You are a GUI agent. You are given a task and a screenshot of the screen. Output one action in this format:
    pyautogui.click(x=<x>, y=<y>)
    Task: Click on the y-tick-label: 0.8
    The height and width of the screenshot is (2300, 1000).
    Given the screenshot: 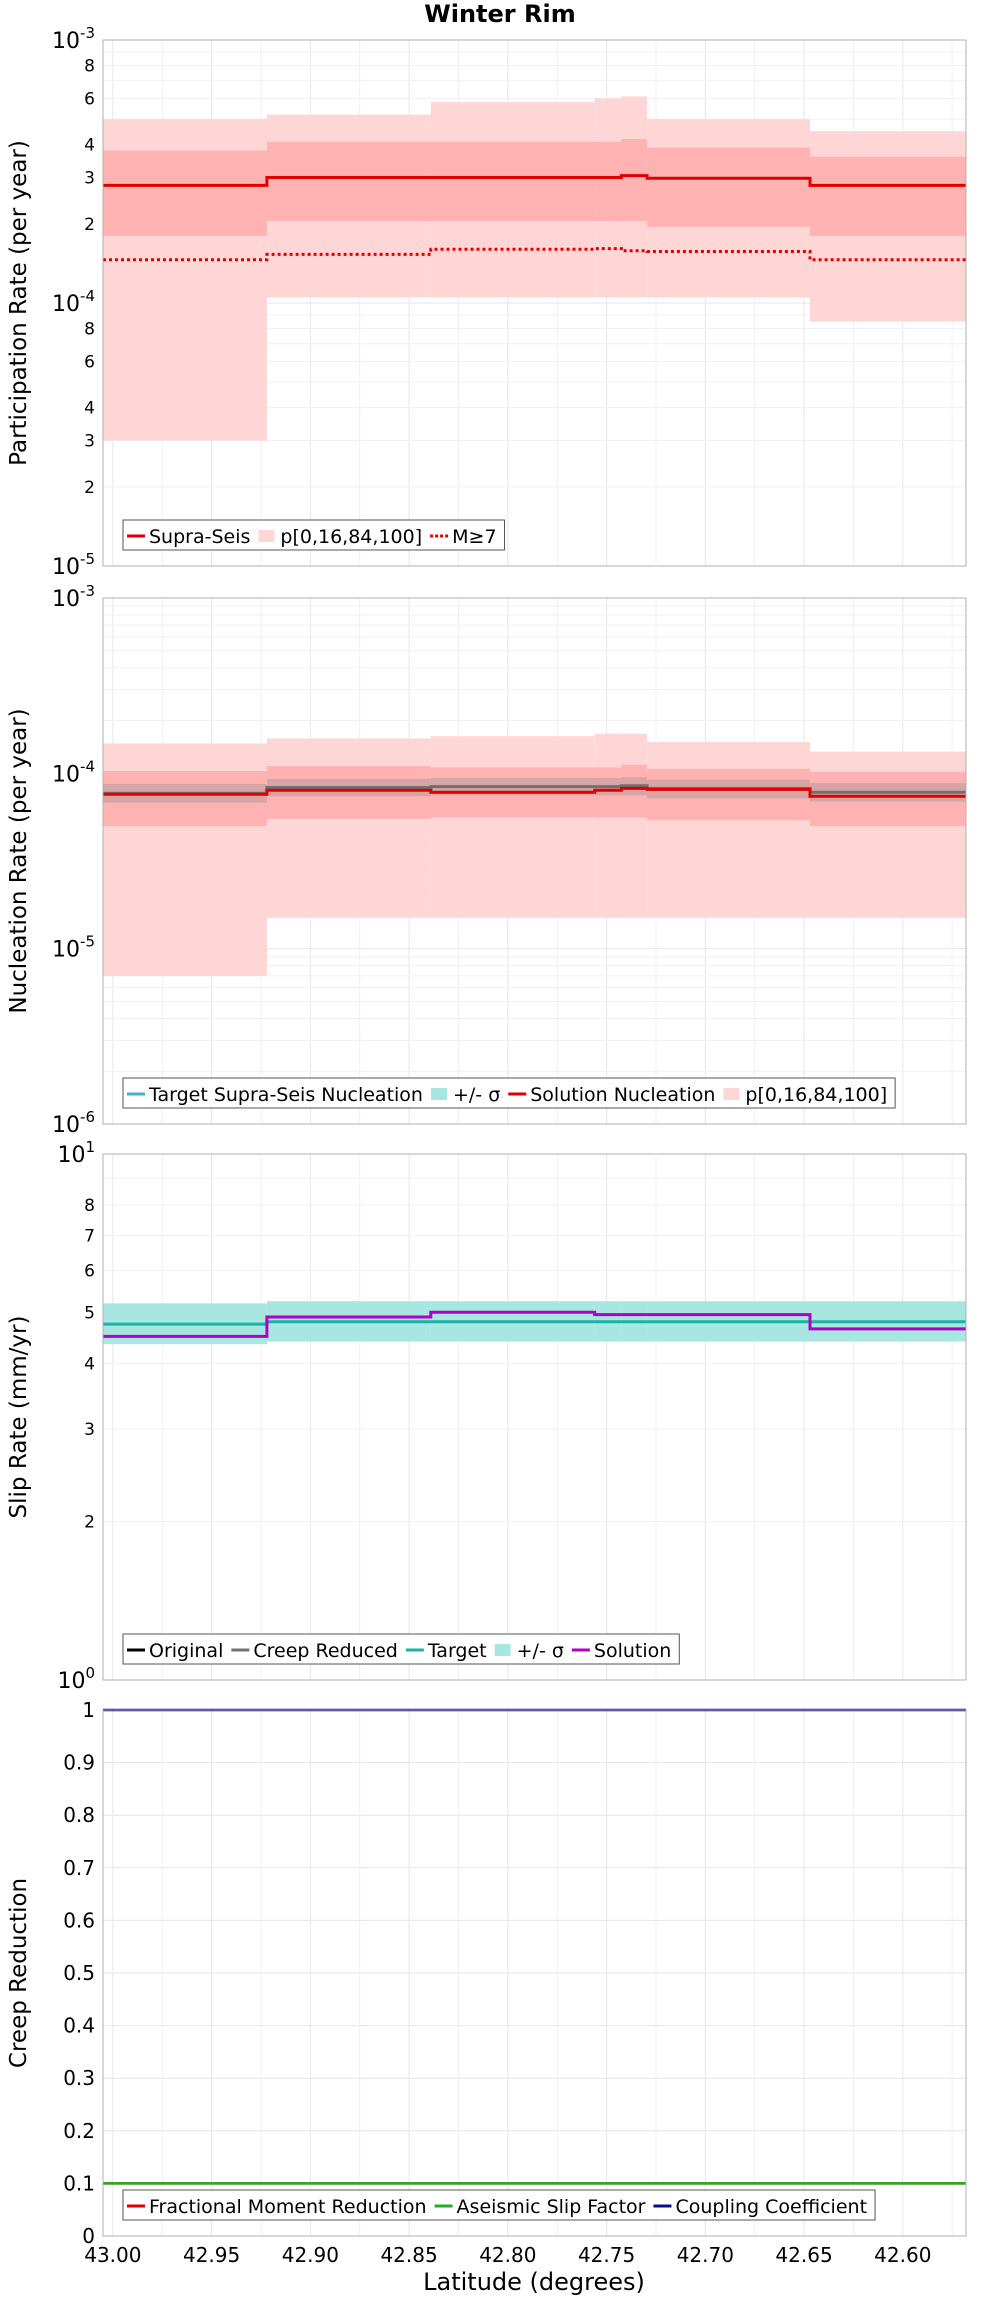 What is the action you would take?
    pyautogui.click(x=79, y=1815)
    